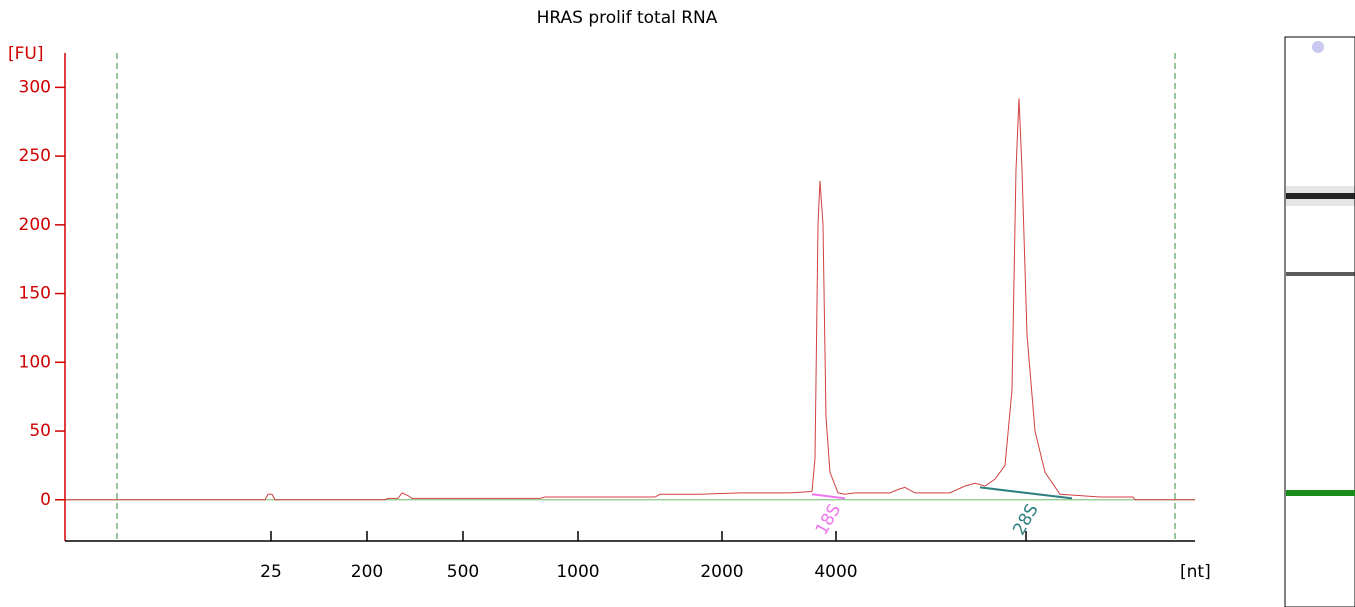 This screenshot has height=607, width=1355. Describe the element at coordinates (26, 54) in the screenshot. I see `y-axis-label: [FU]` at that location.